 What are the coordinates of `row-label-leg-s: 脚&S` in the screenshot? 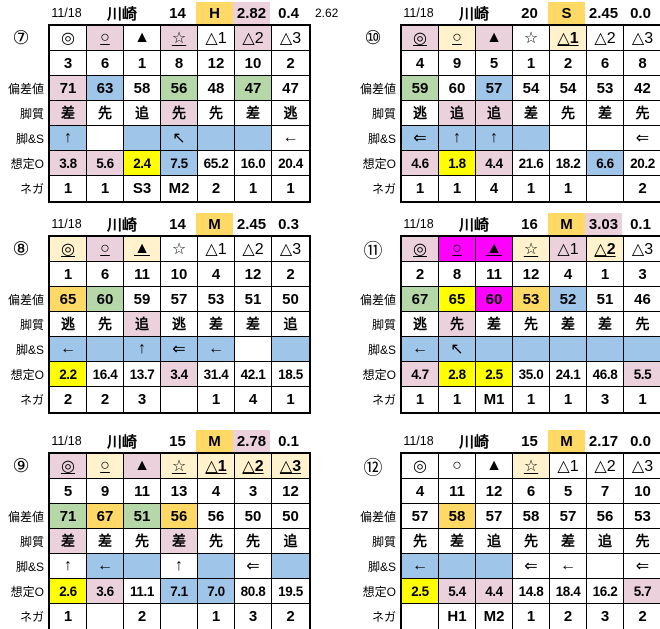 It's located at (381, 567).